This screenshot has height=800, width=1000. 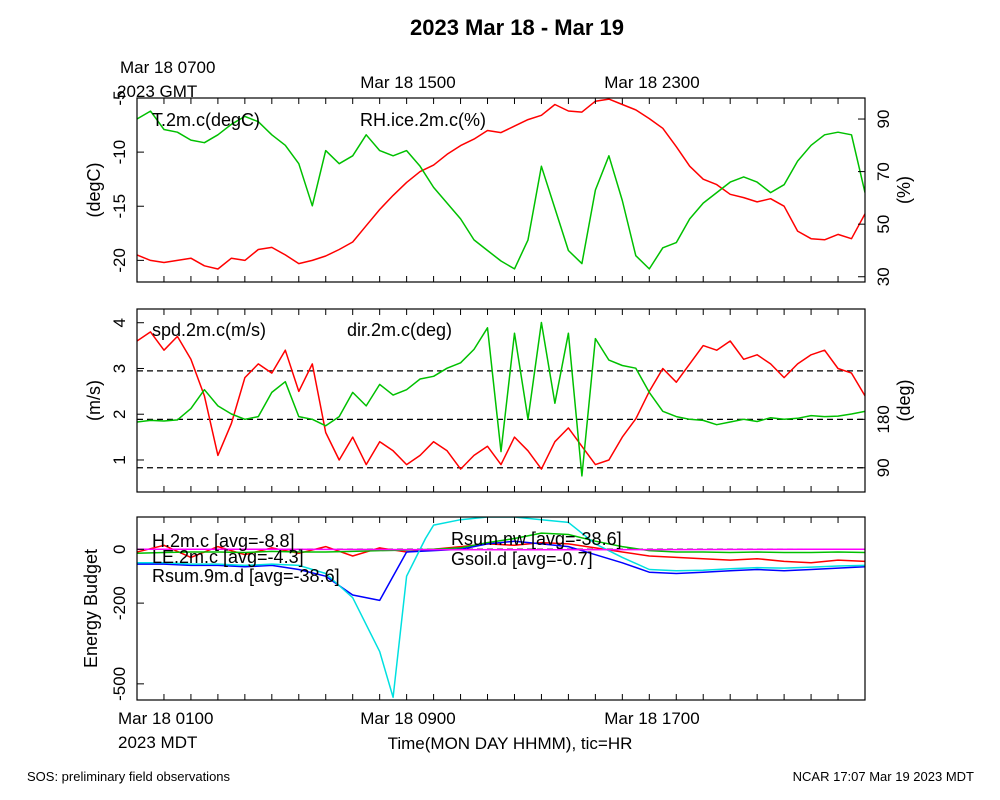 What do you see at coordinates (517, 27) in the screenshot?
I see `figure-title: 2023 Mar 18 - Mar 19` at bounding box center [517, 27].